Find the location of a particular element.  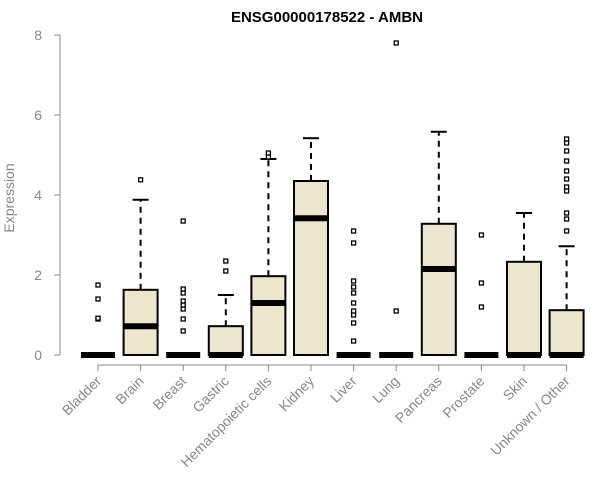

x-tick-label: Pancreas is located at coordinates (418, 399).